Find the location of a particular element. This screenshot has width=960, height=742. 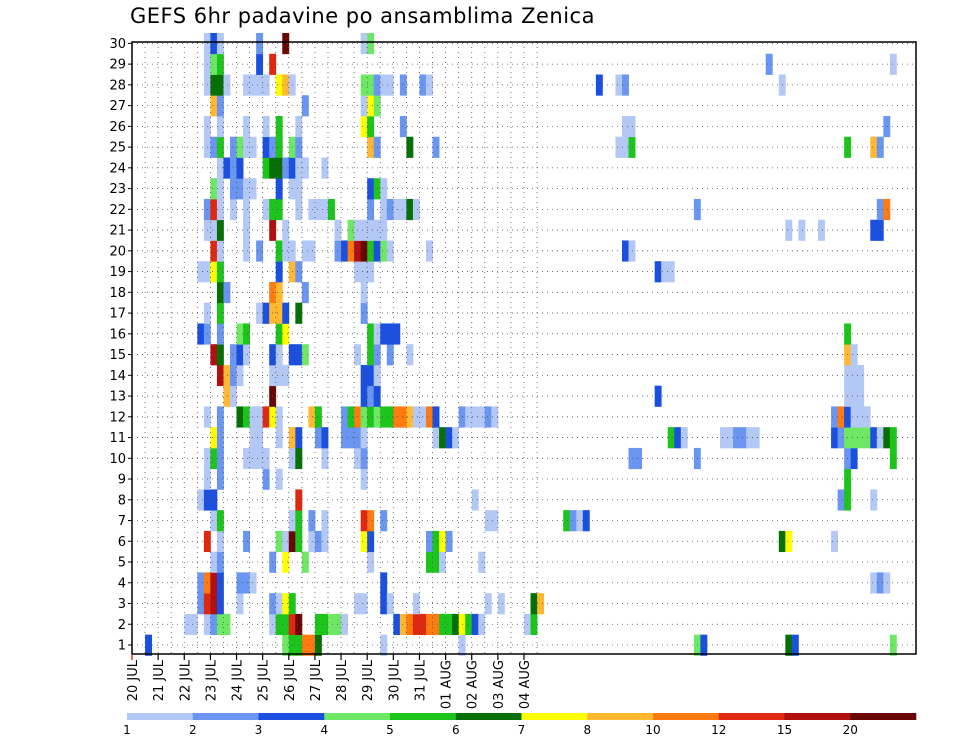

y-tick-label: 24 is located at coordinates (117, 168).